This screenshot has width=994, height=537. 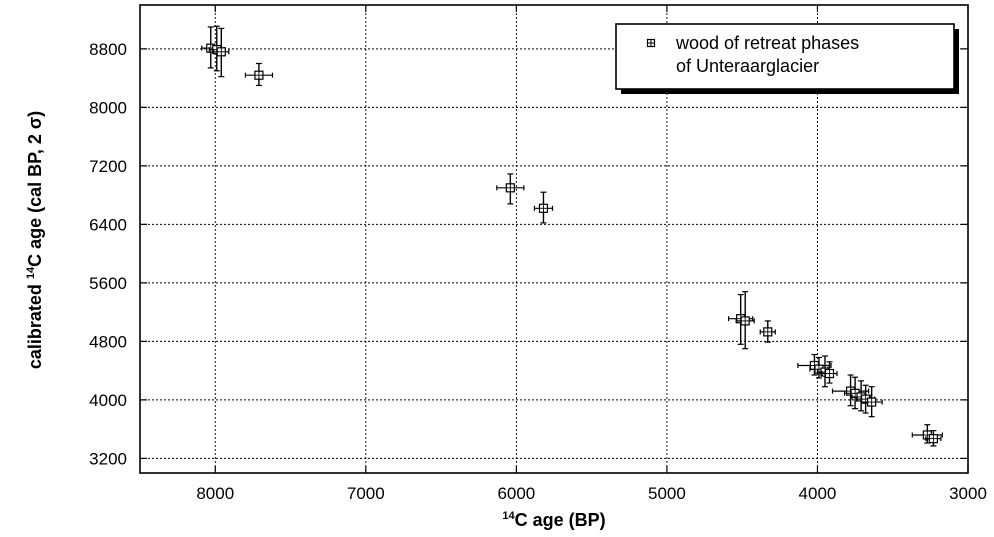 I want to click on y-tick-label: 6400, so click(x=108, y=224).